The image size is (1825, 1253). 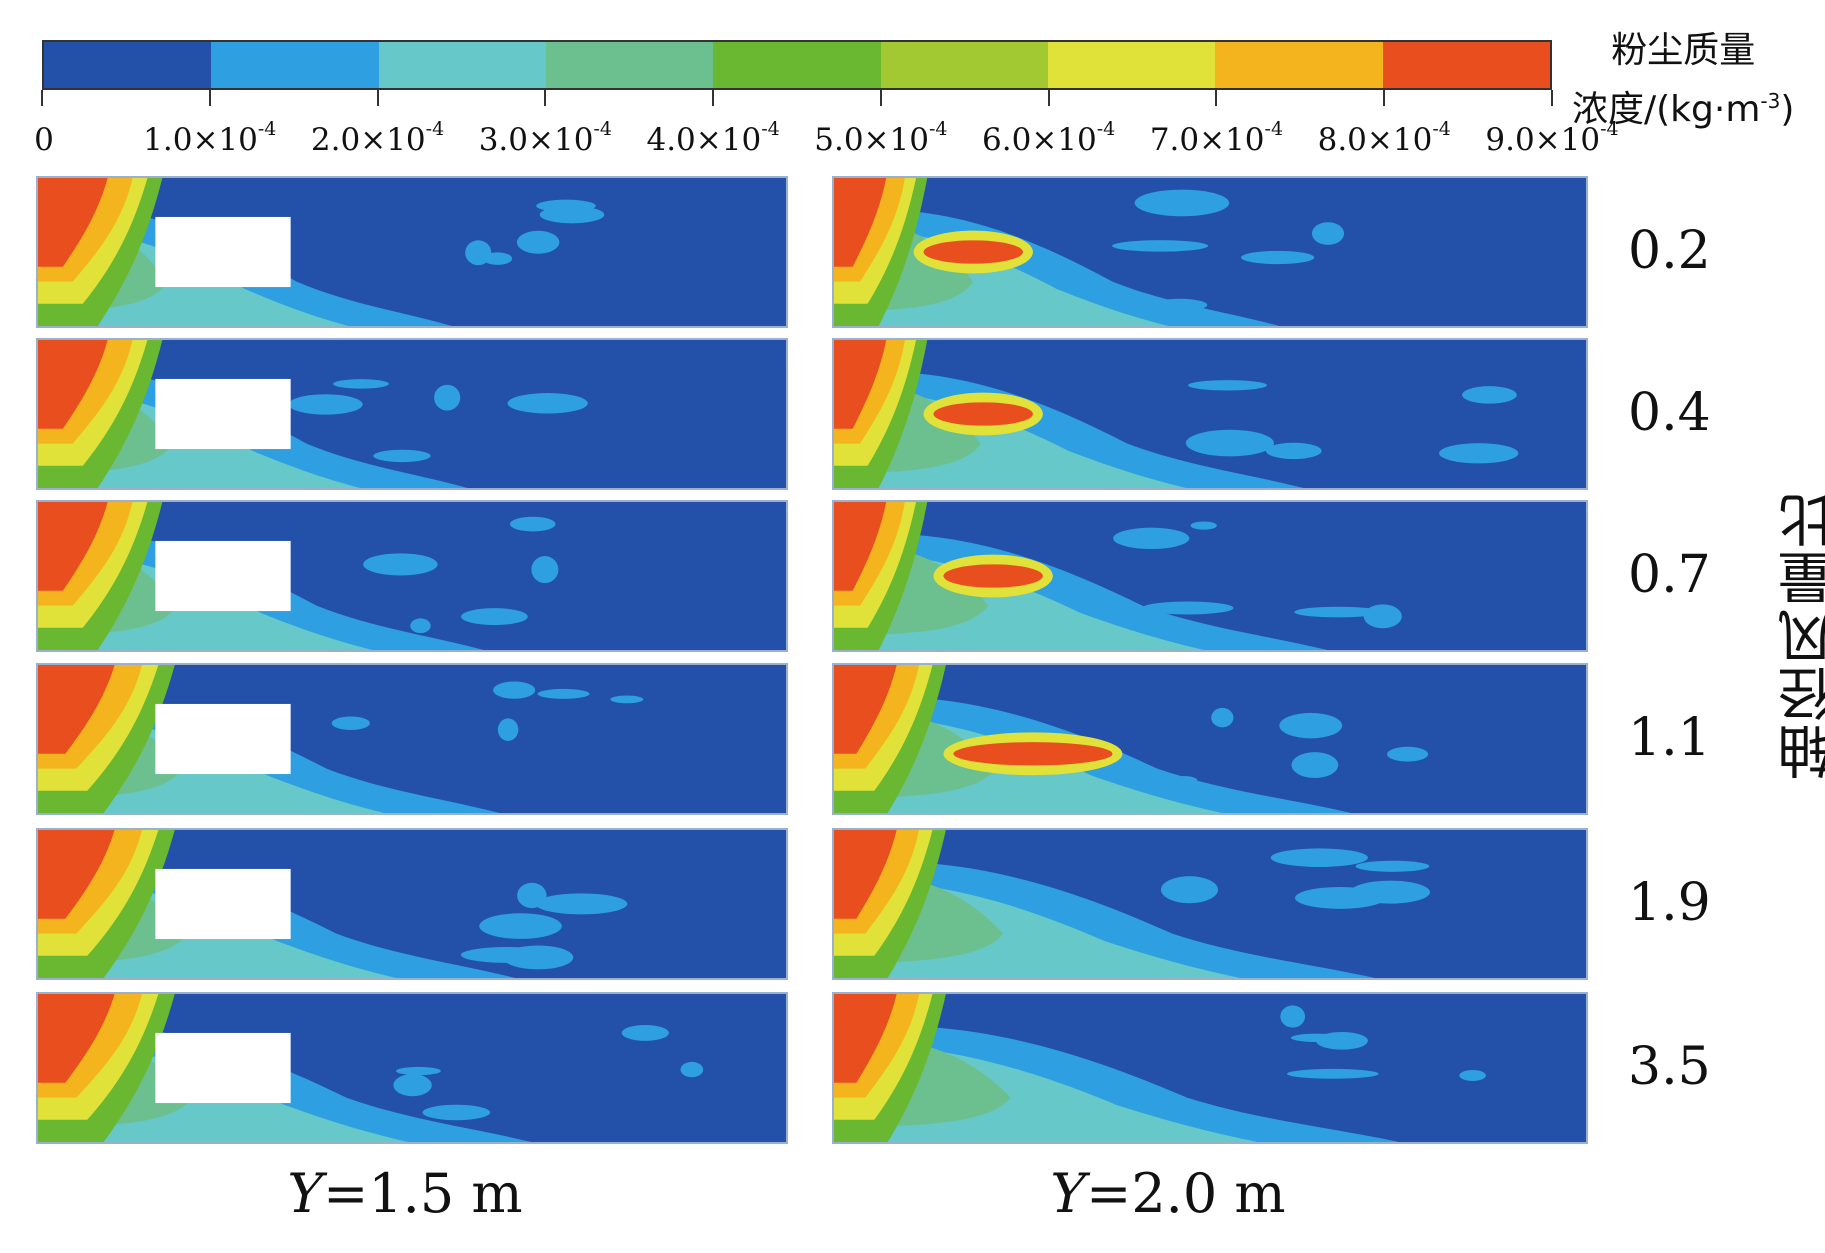 I want to click on colorbar-tick-label: 3.0×10-4, so click(x=545, y=138).